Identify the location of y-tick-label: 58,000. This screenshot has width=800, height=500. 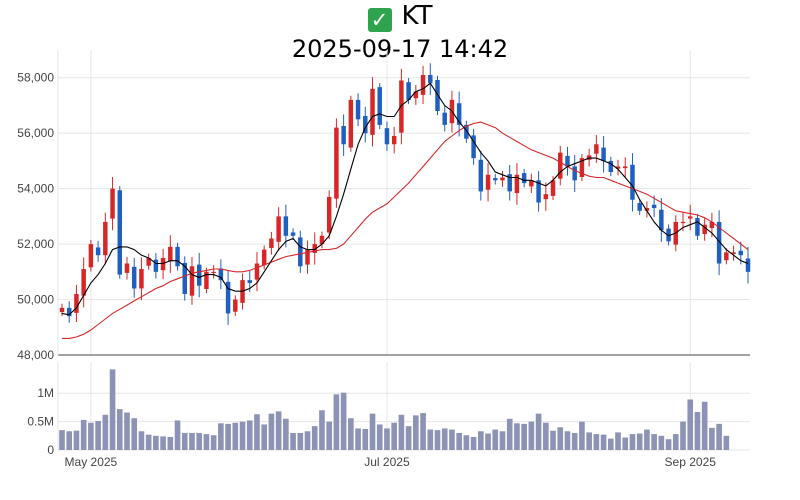
(35, 78).